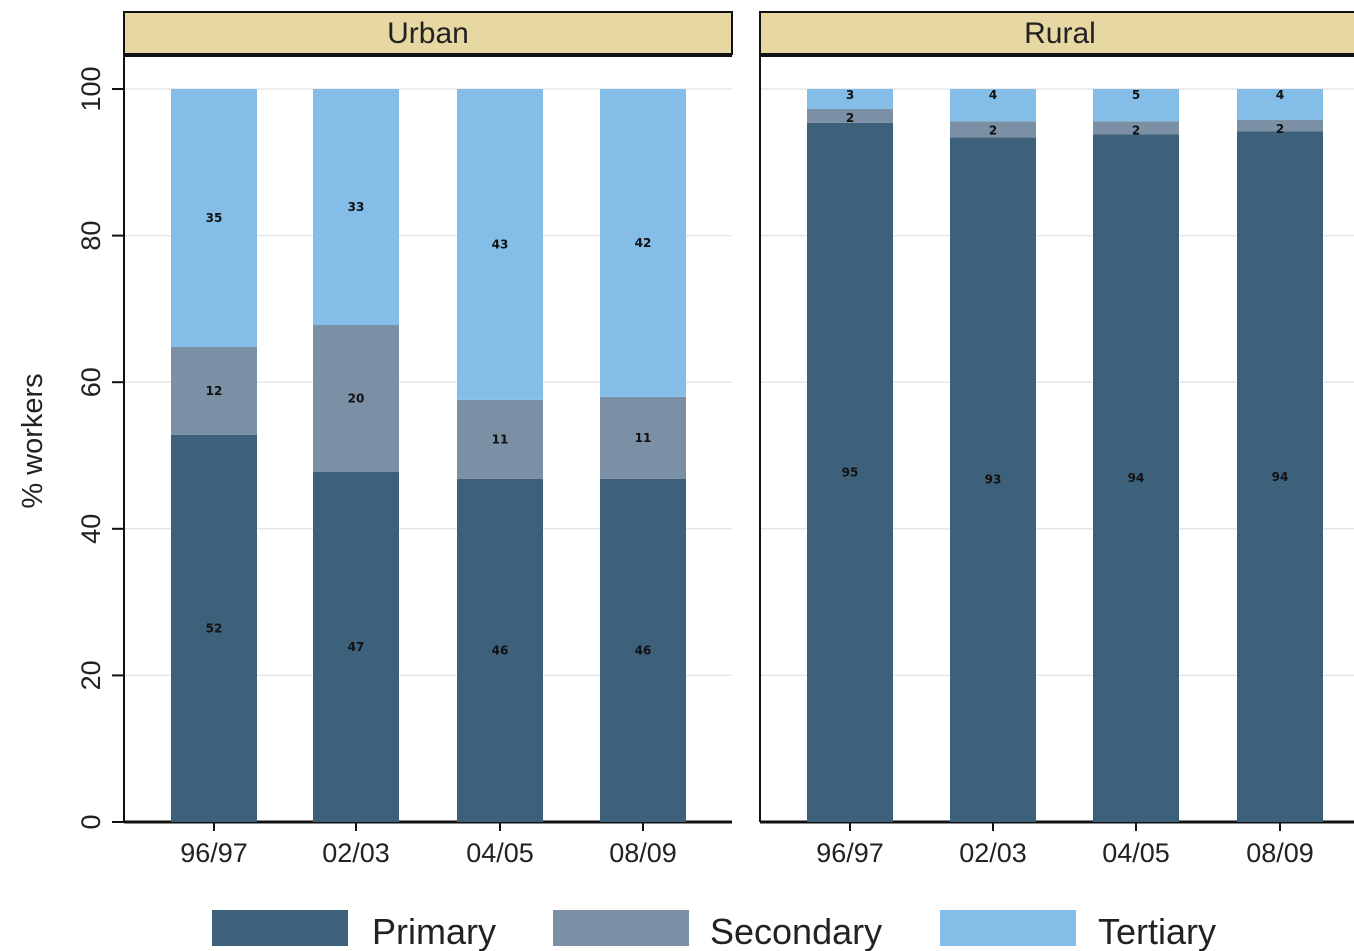  I want to click on legend-label: Primary, so click(434, 931).